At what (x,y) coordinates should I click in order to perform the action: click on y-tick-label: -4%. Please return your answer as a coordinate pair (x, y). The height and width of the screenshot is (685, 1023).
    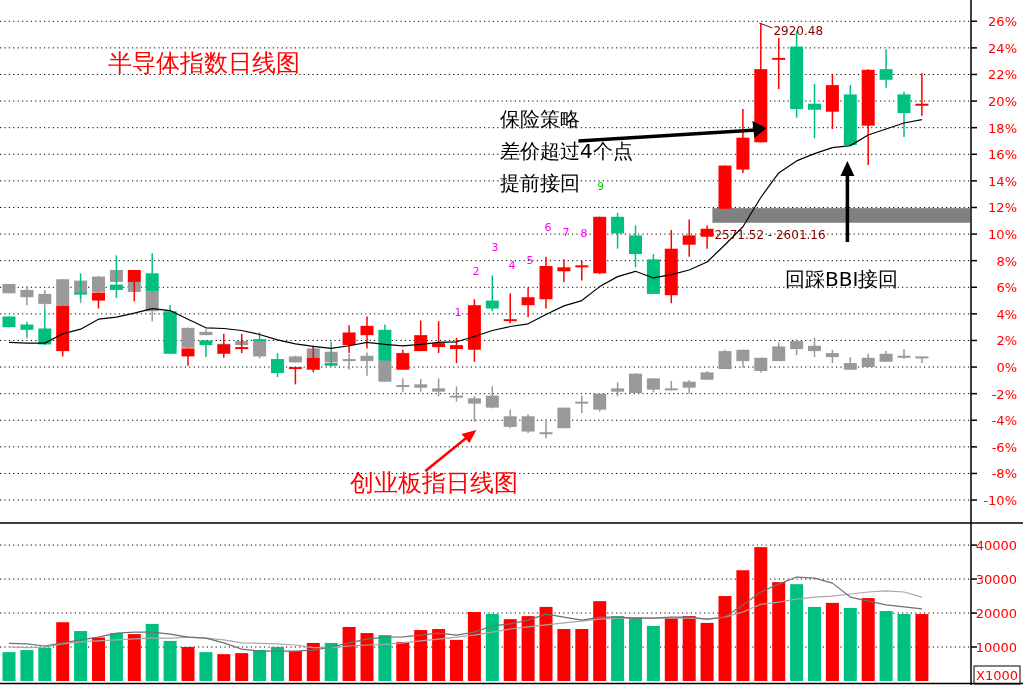
    Looking at the image, I should click on (1004, 421).